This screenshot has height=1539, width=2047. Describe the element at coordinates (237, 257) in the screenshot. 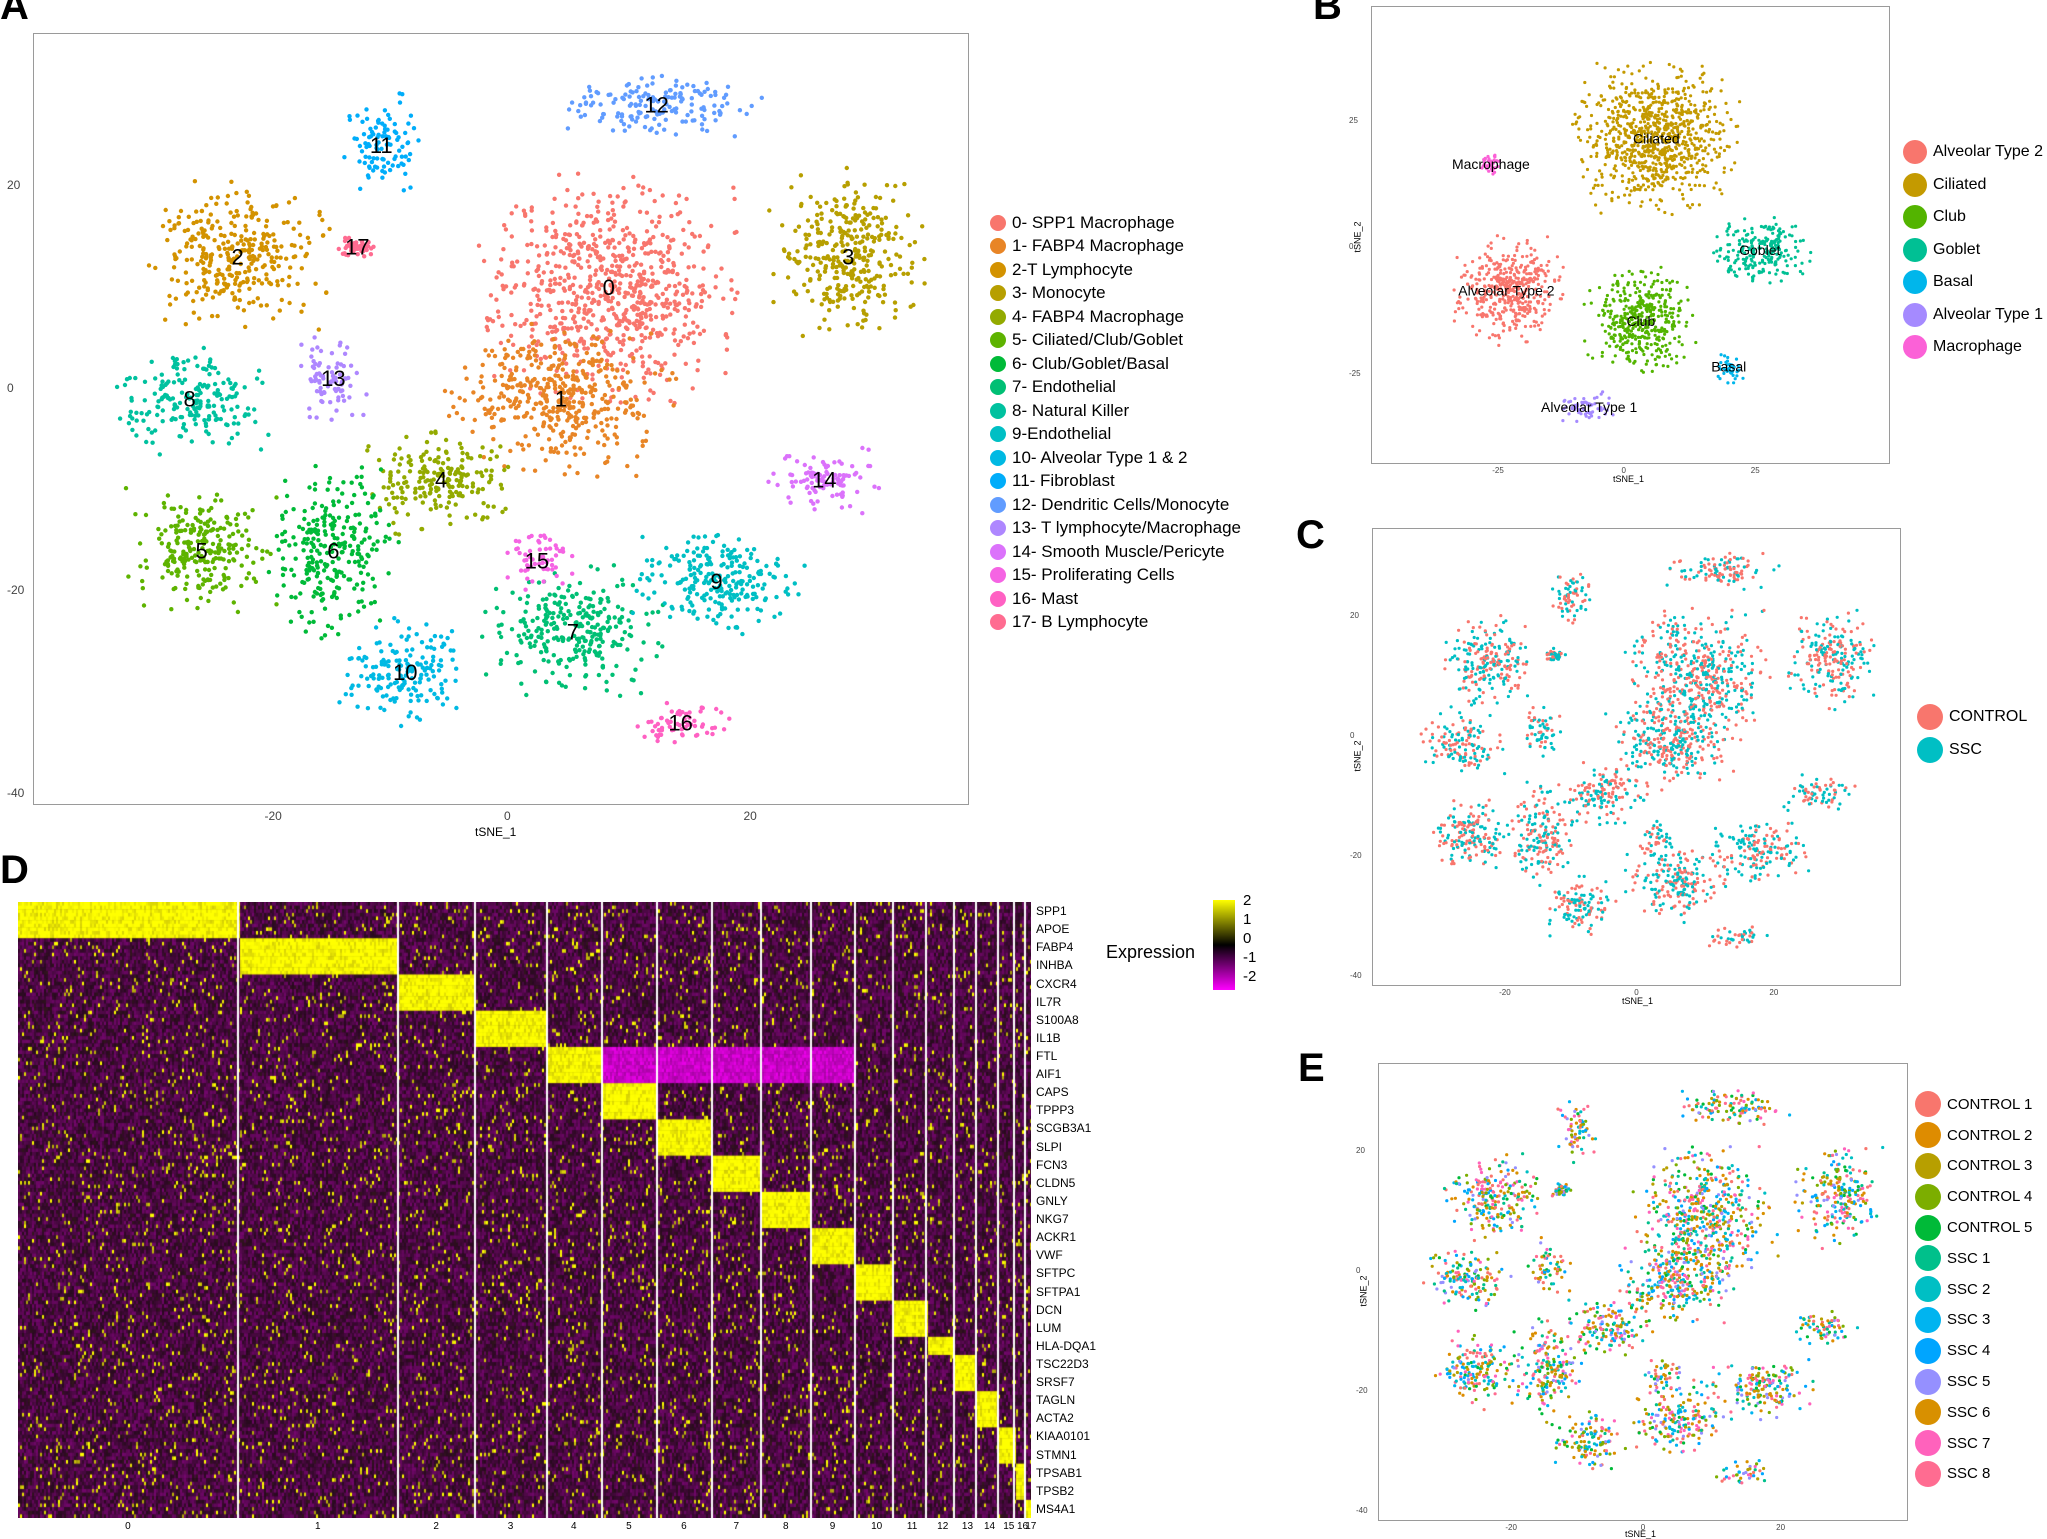

I see `cluster-label-2: 2` at that location.